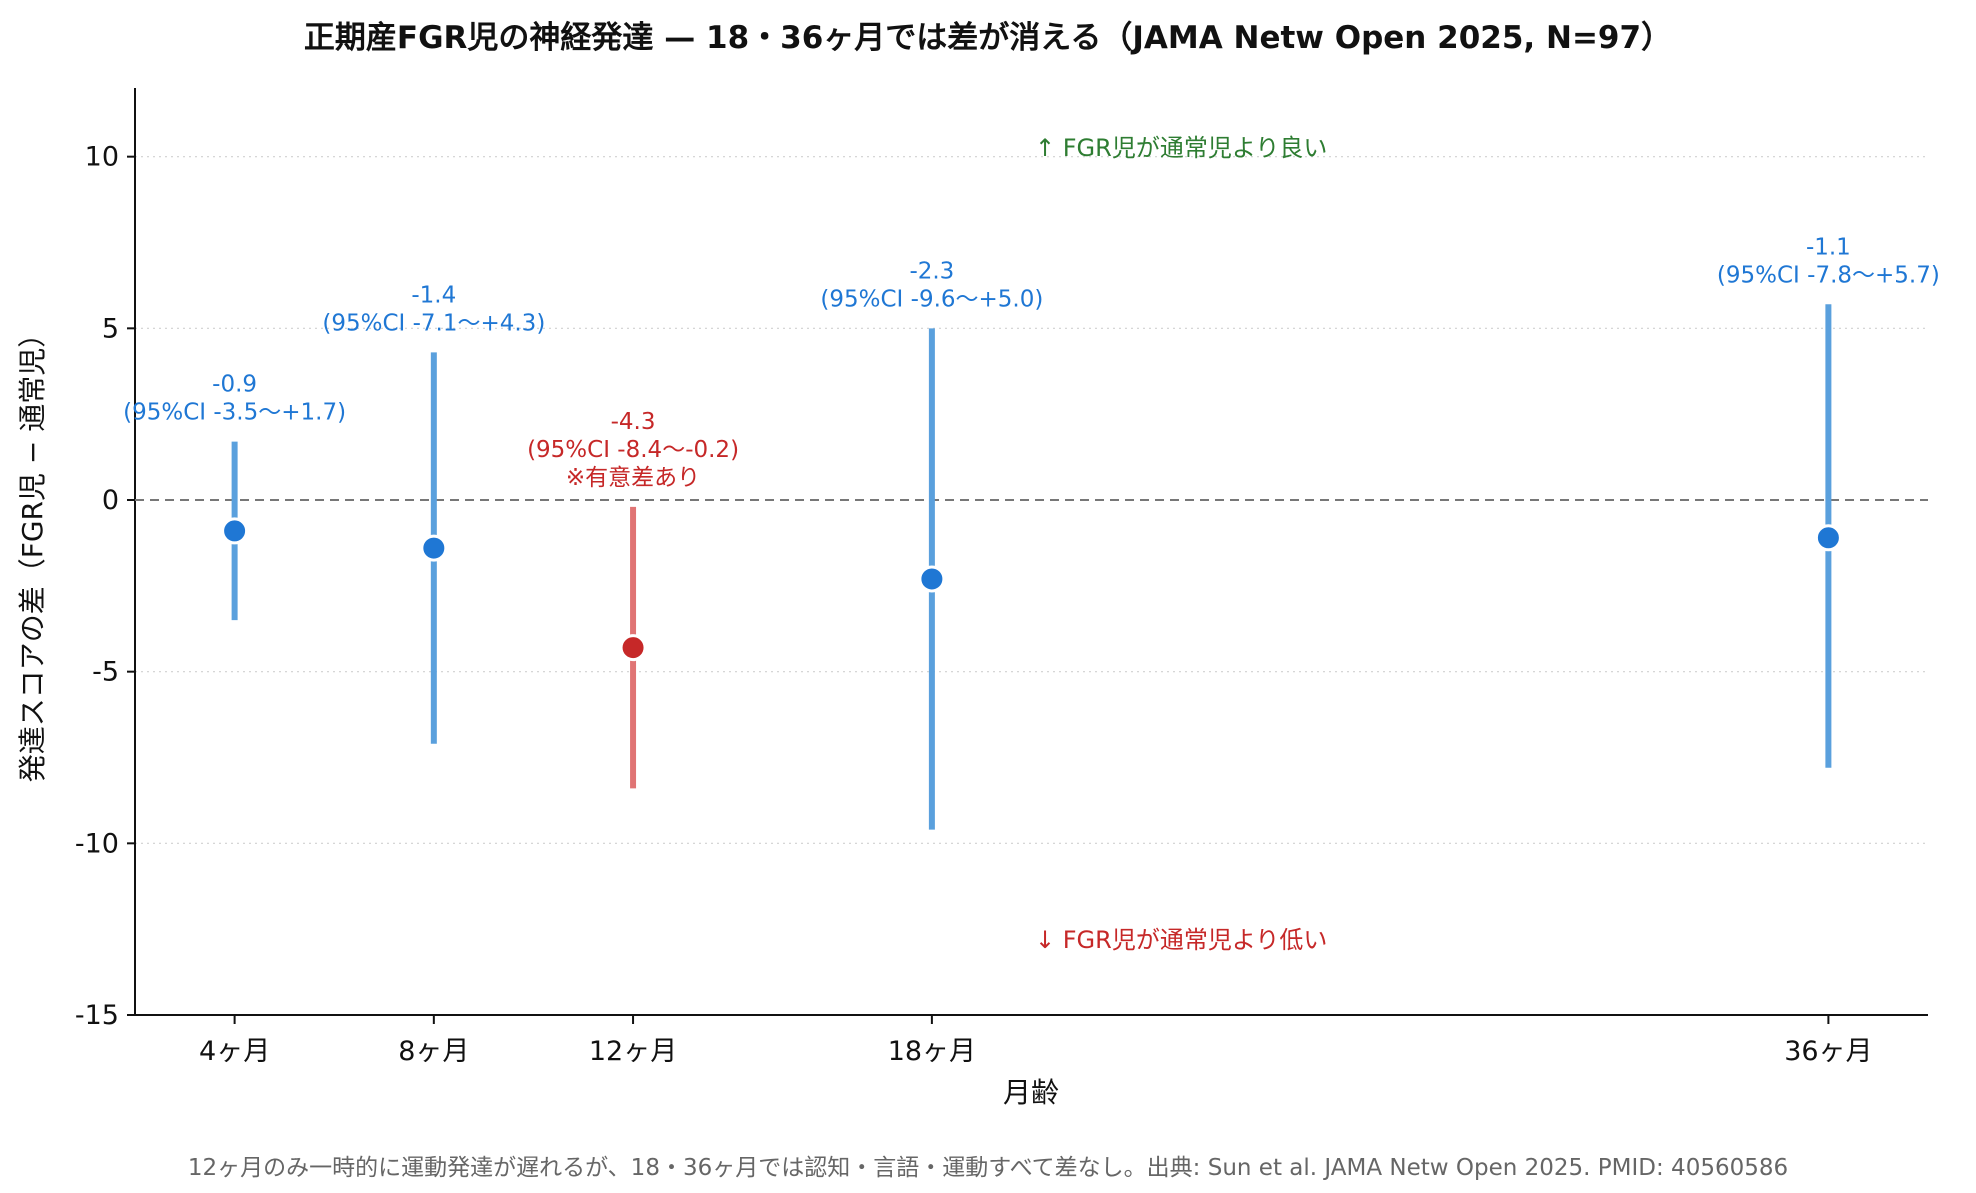  Describe the element at coordinates (633, 1051) in the screenshot. I see `x-tick-label: 12ヶ月` at that location.